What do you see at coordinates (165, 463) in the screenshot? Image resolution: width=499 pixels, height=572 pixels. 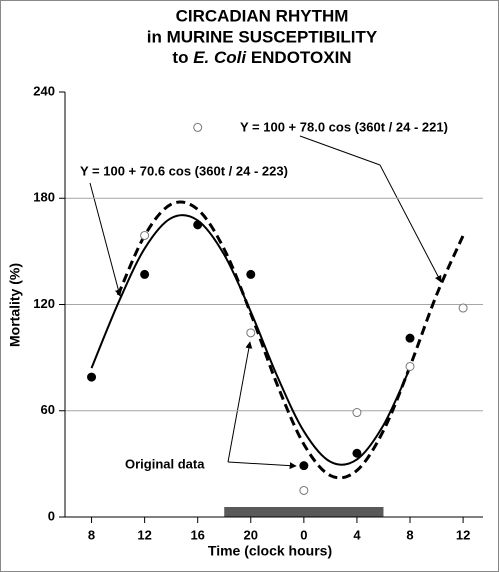 I see `annotation: Original data` at bounding box center [165, 463].